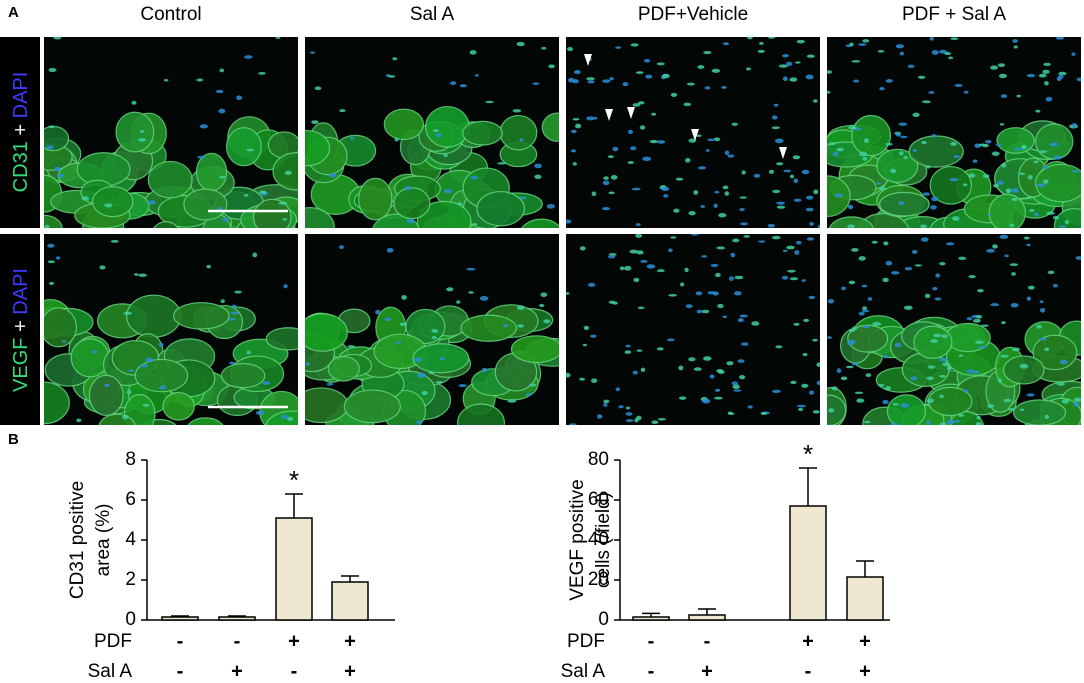 This screenshot has width=1084, height=683. I want to click on y-tick-label: 6, so click(130, 499).